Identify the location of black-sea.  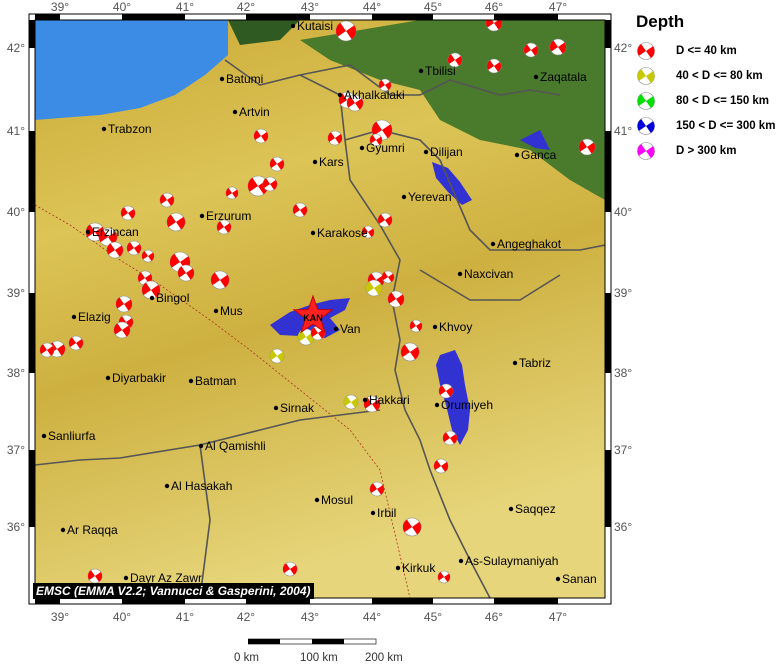
(131, 70).